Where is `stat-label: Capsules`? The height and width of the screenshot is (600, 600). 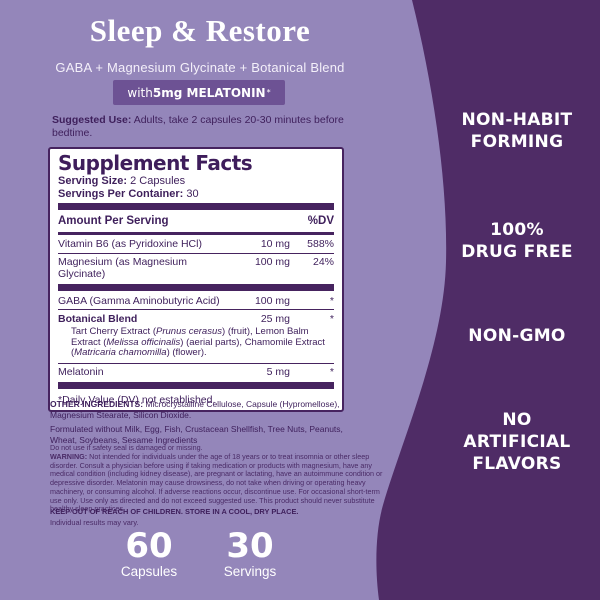
stat-label: Capsules is located at coordinates (149, 571).